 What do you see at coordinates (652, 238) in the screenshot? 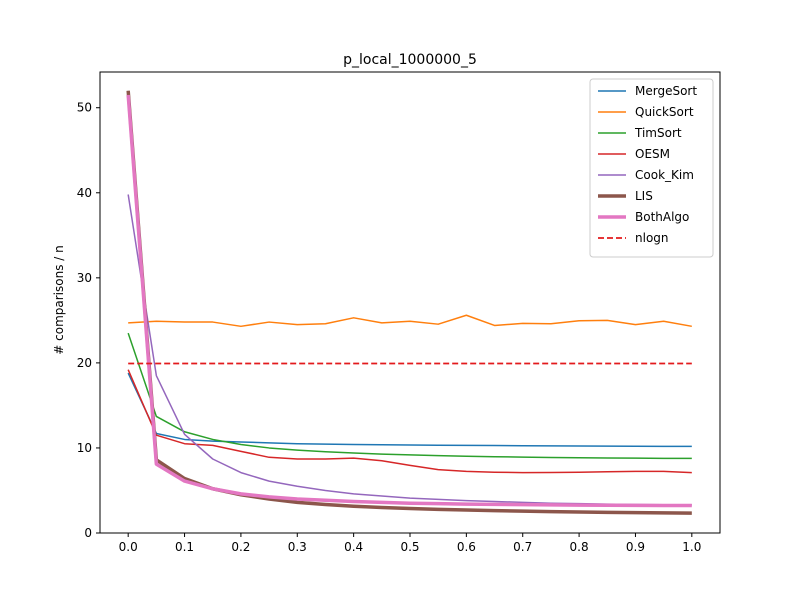
I see `legend-label-nlogn: nlogn` at bounding box center [652, 238].